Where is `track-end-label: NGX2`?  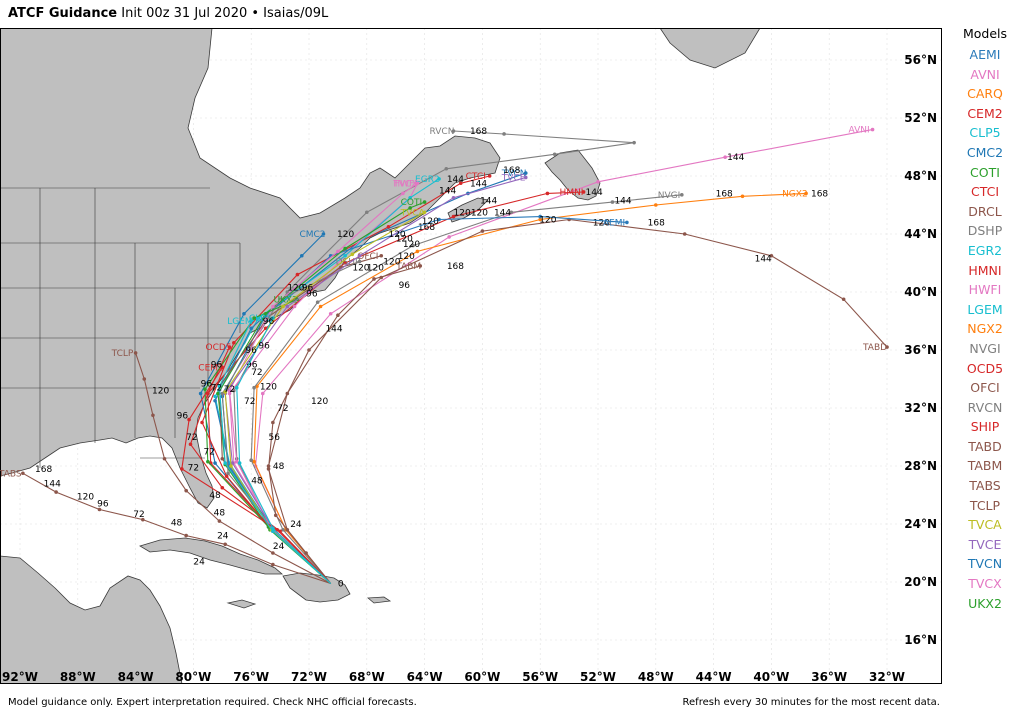 track-end-label: NGX2 is located at coordinates (795, 194).